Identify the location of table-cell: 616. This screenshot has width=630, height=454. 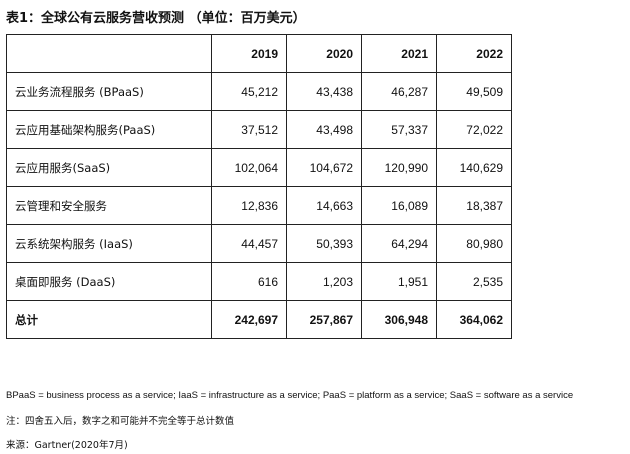
(249, 281).